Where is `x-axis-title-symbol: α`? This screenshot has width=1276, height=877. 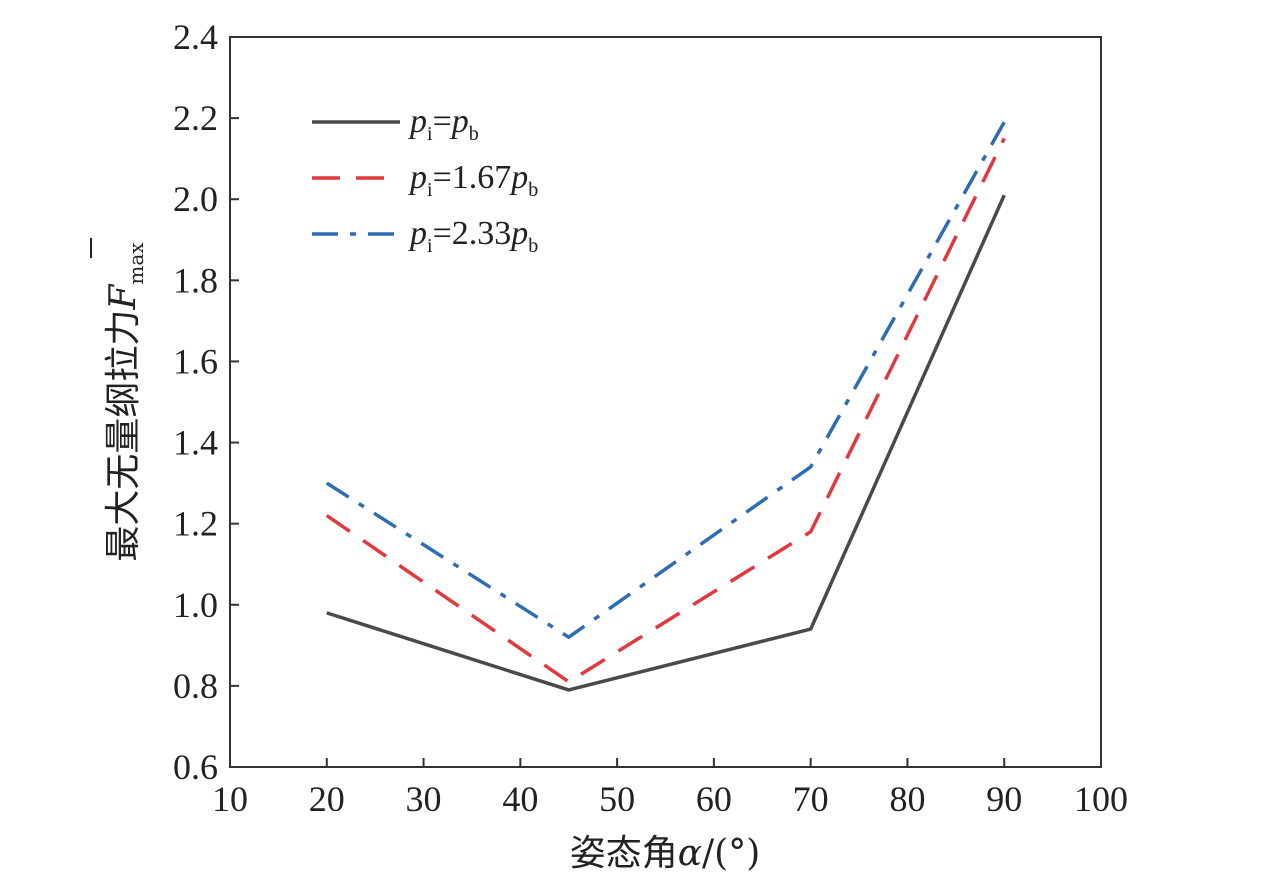 x-axis-title-symbol: α is located at coordinates (690, 853).